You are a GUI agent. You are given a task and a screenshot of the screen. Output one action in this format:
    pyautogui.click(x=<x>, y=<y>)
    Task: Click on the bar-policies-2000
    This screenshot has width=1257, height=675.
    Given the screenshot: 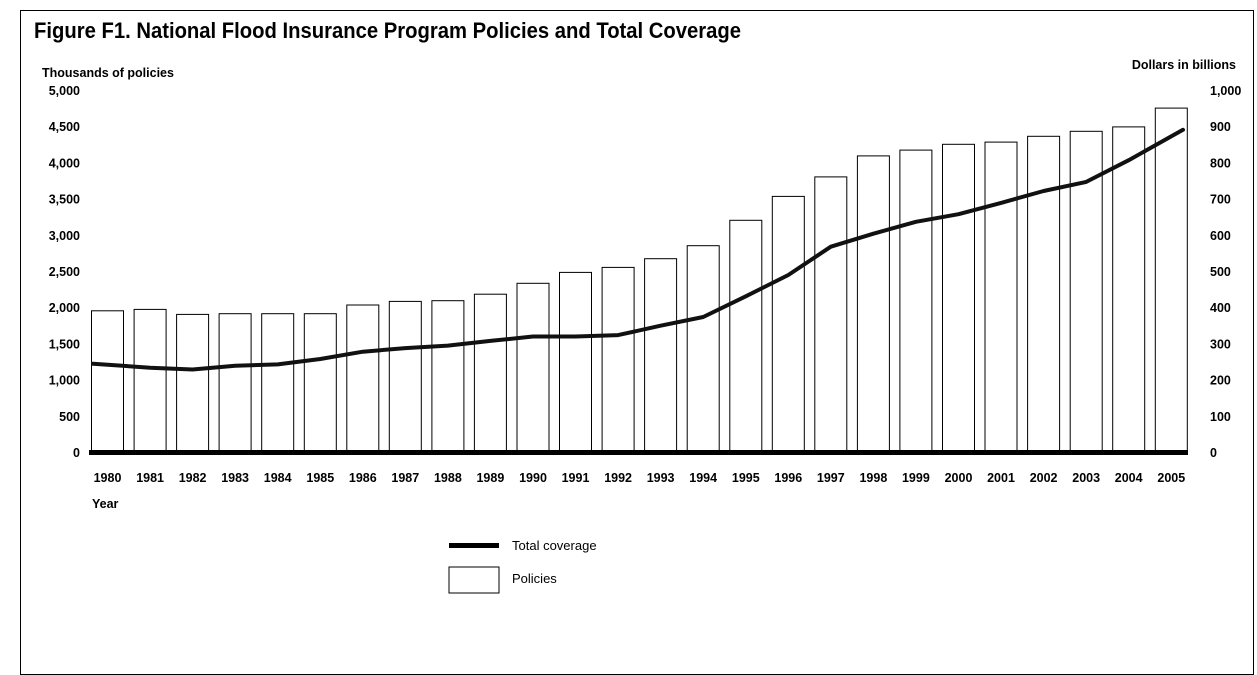 What is the action you would take?
    pyautogui.click(x=958, y=298)
    